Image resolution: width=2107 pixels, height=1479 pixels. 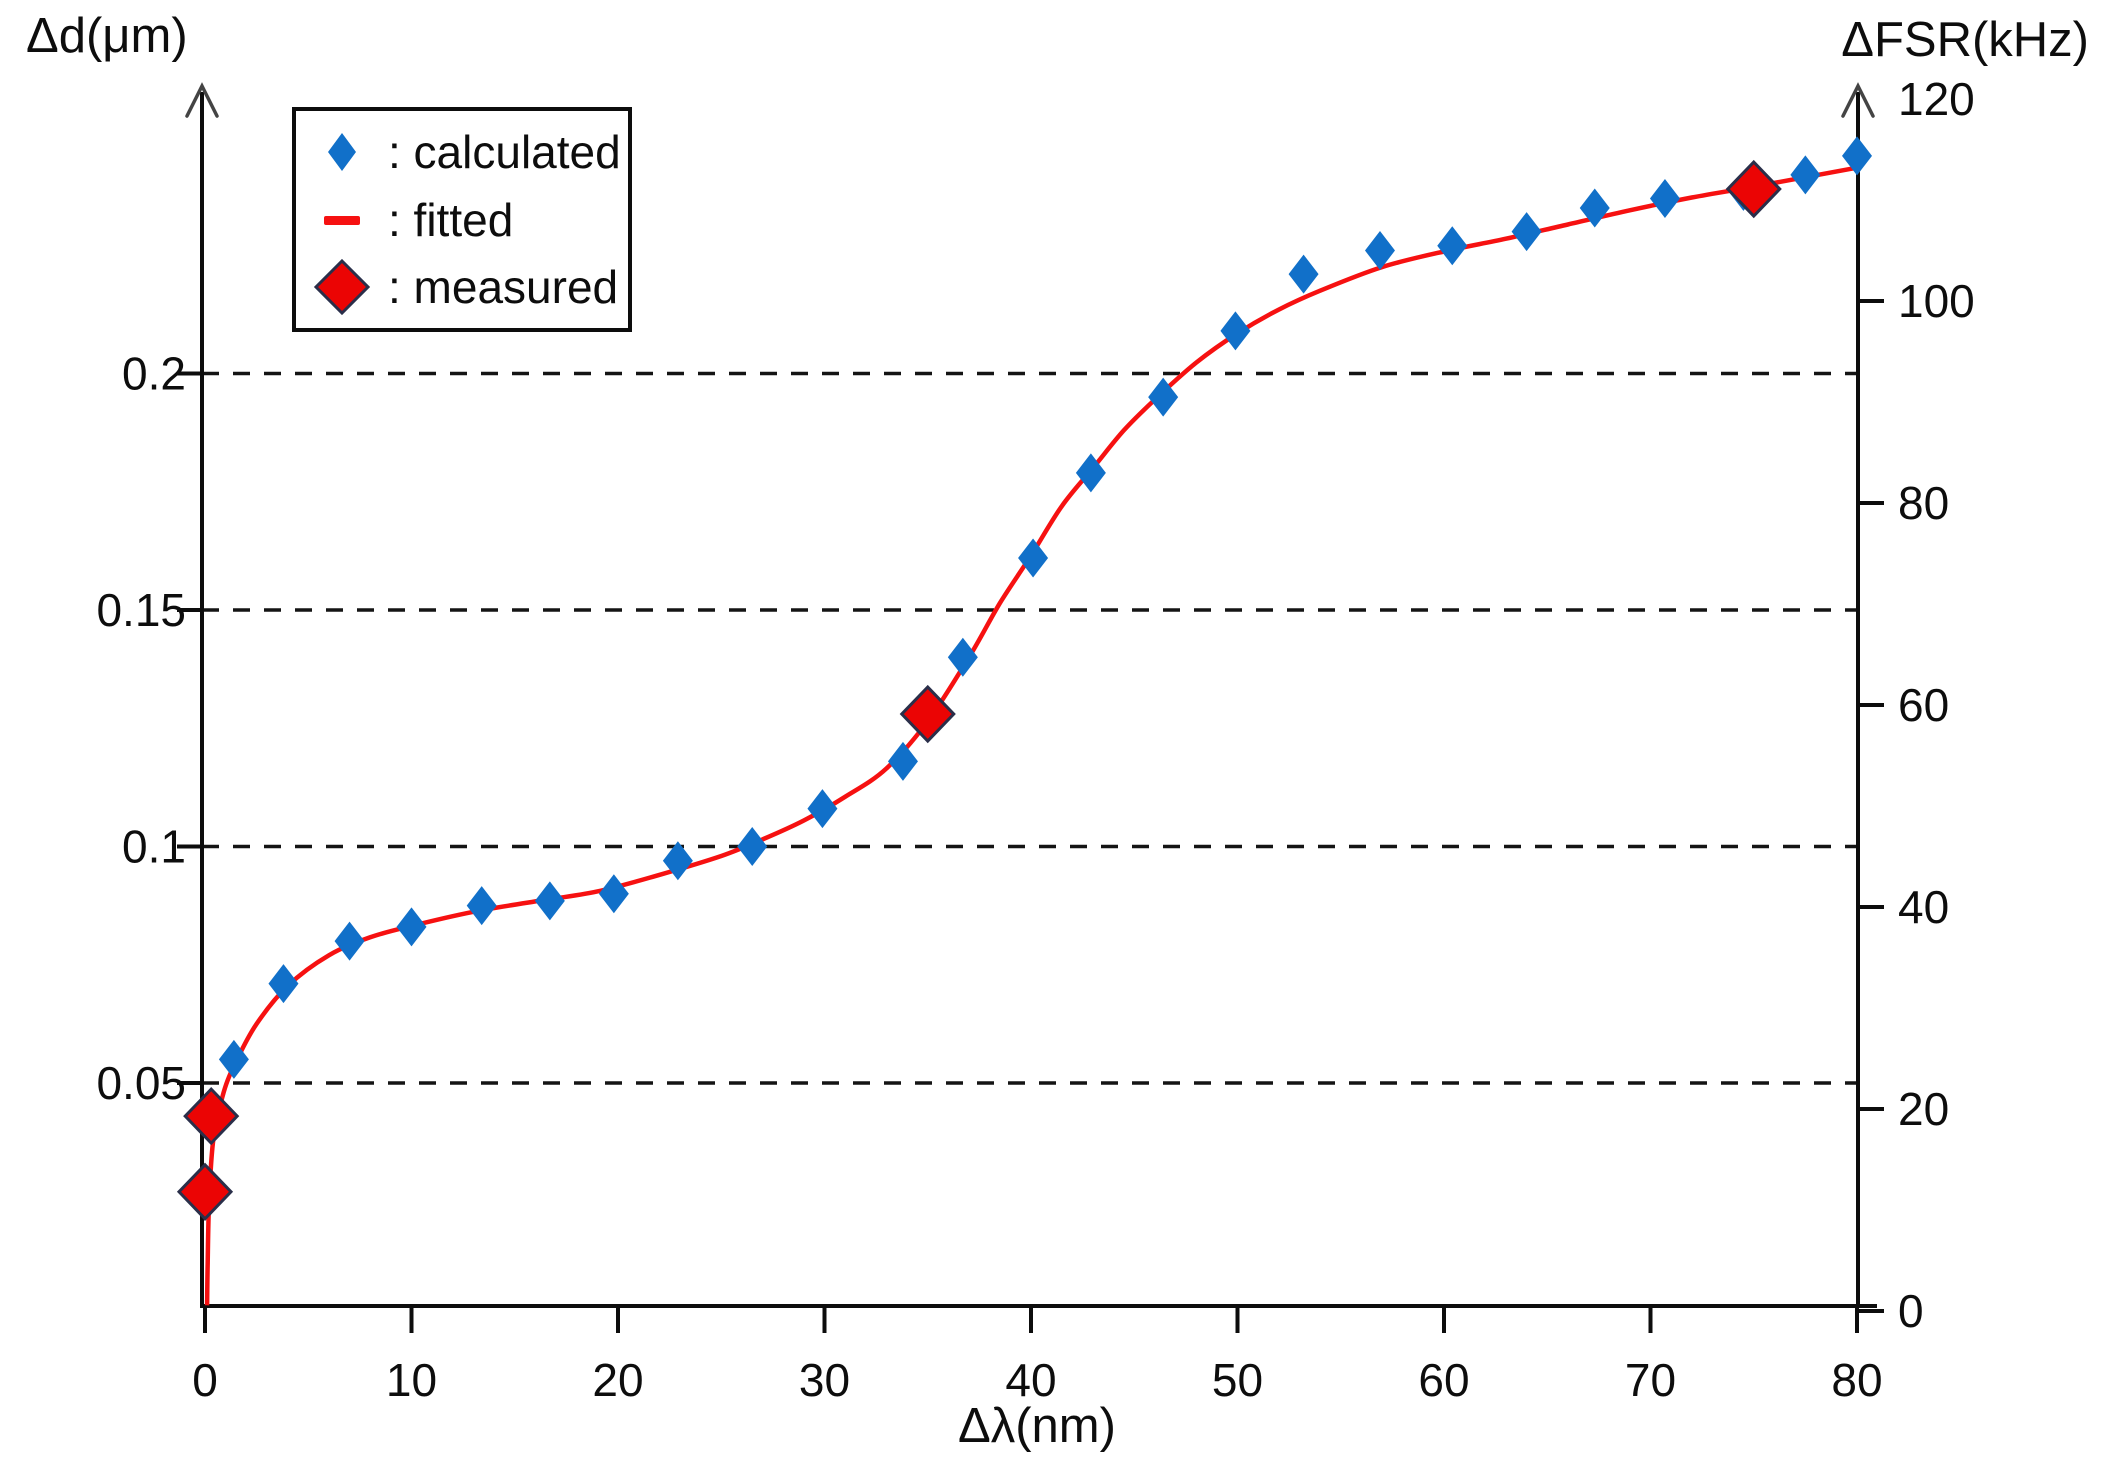 What do you see at coordinates (451, 219) in the screenshot?
I see `legend-label-fitted: : fitted` at bounding box center [451, 219].